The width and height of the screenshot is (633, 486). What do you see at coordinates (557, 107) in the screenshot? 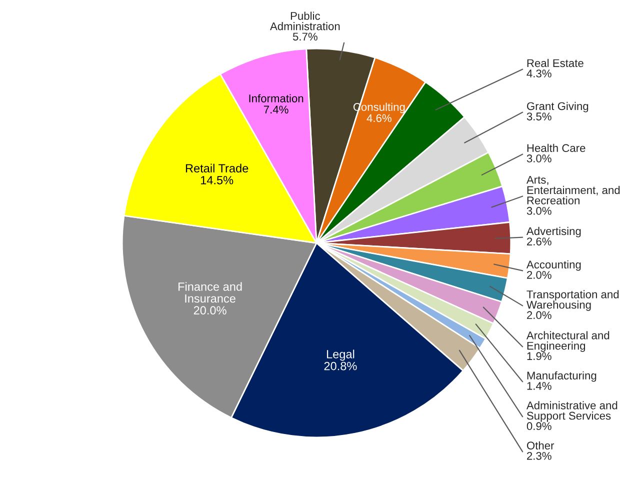
I see `slice-label: Grant Giving` at bounding box center [557, 107].